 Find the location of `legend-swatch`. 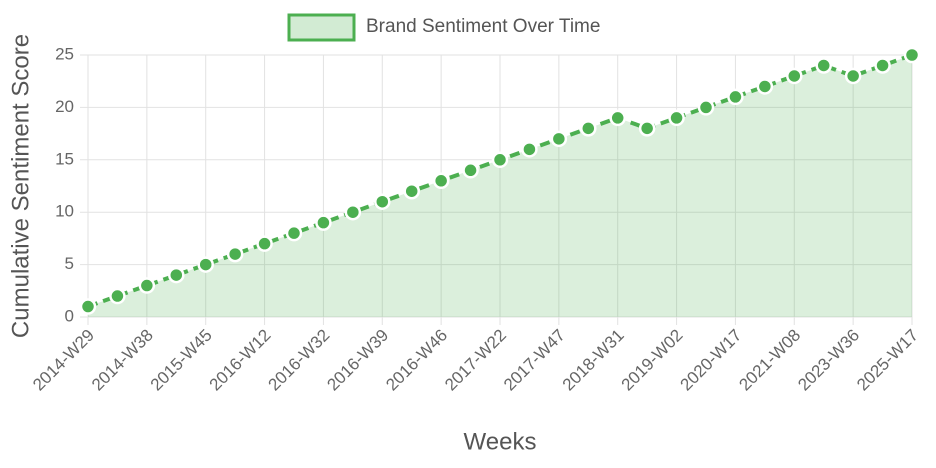

legend-swatch is located at coordinates (321, 27).